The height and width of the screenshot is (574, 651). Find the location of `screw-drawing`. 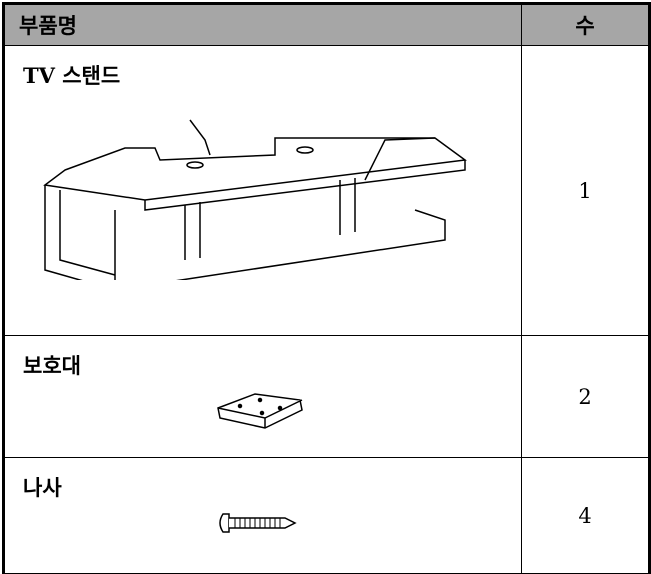

screw-drawing is located at coordinates (258, 523).